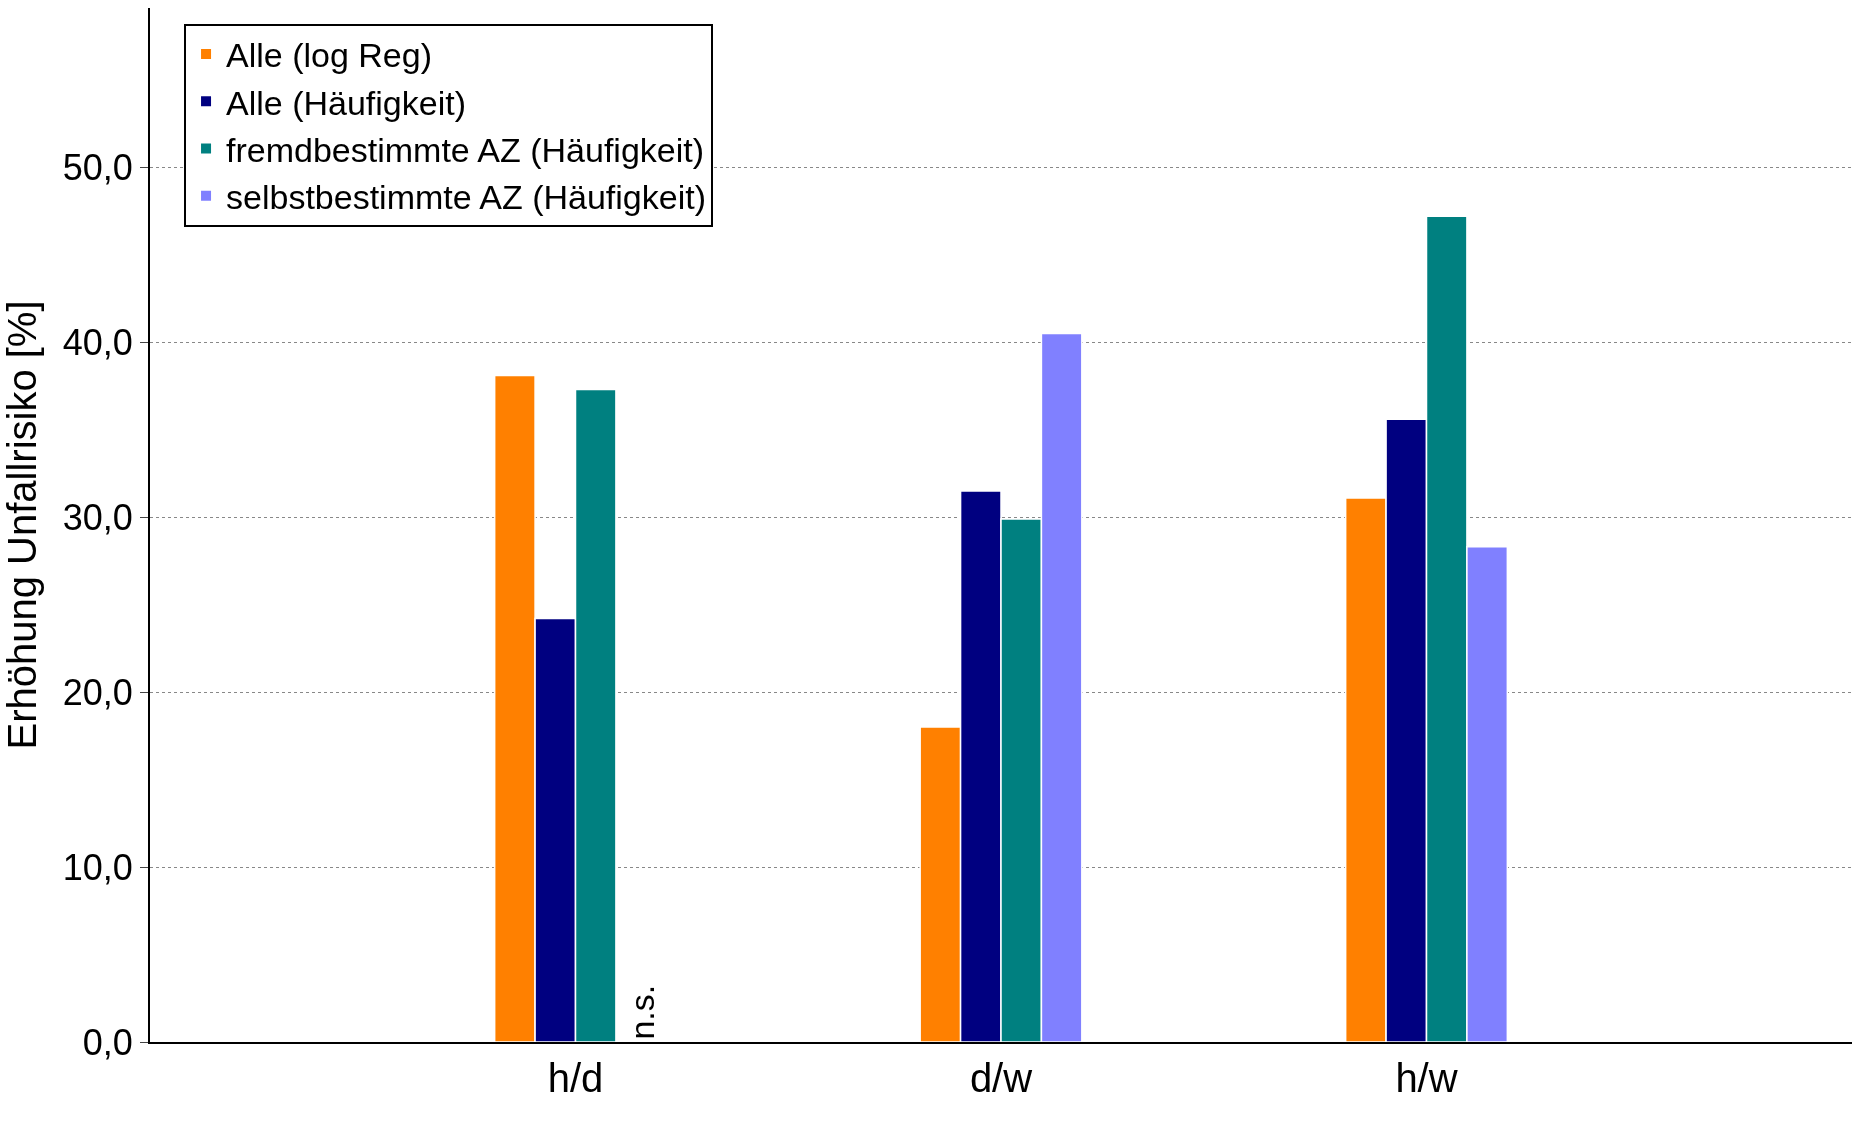 This screenshot has height=1132, width=1862. What do you see at coordinates (641, 1012) in the screenshot?
I see `annotation: n.s.` at bounding box center [641, 1012].